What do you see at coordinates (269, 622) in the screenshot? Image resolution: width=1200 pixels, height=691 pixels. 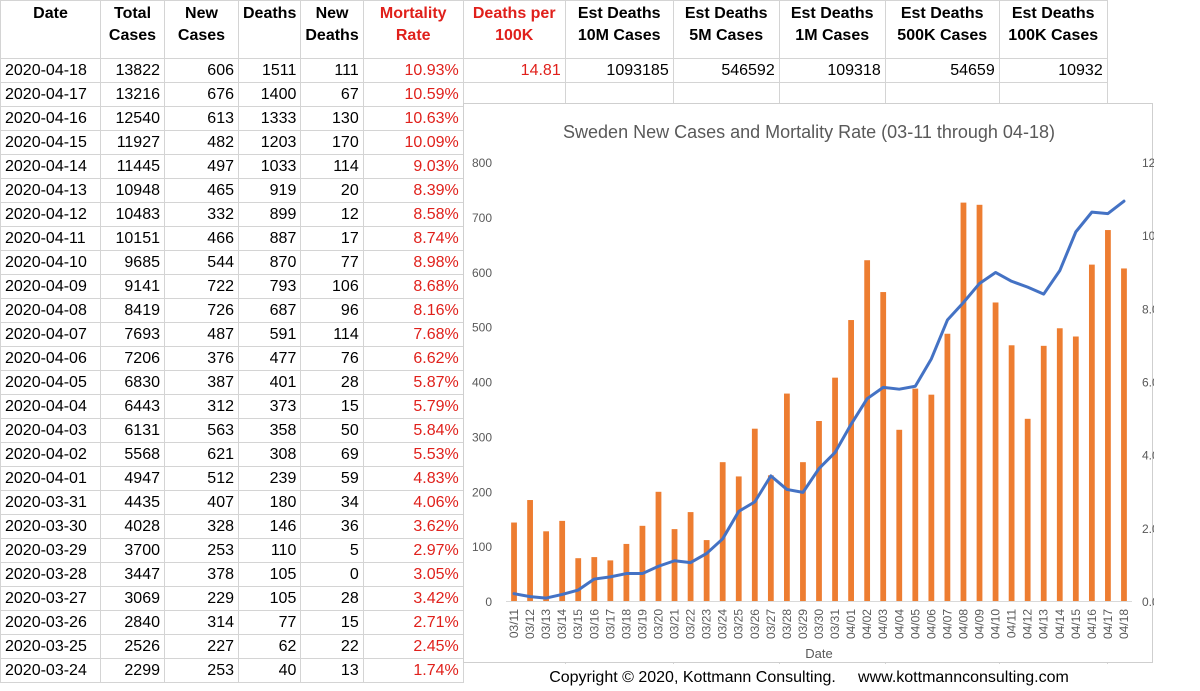 I see `cell-deaths: 77` at bounding box center [269, 622].